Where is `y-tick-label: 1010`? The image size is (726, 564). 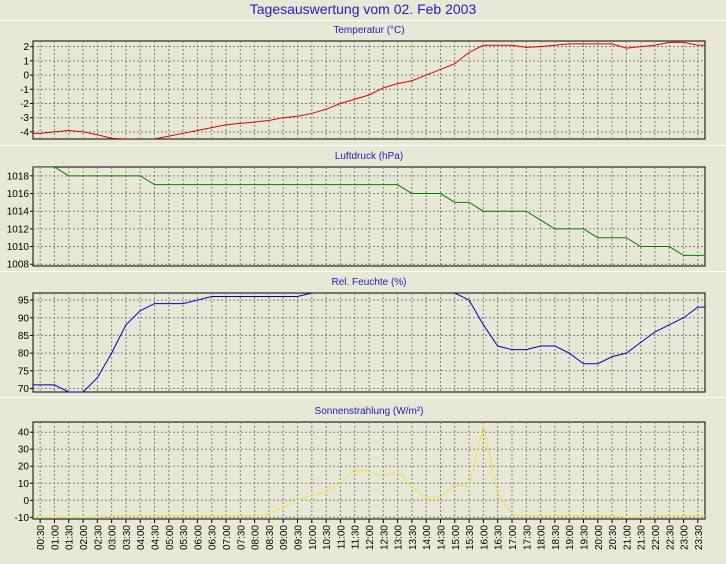 y-tick-label: 1010 is located at coordinates (18, 247).